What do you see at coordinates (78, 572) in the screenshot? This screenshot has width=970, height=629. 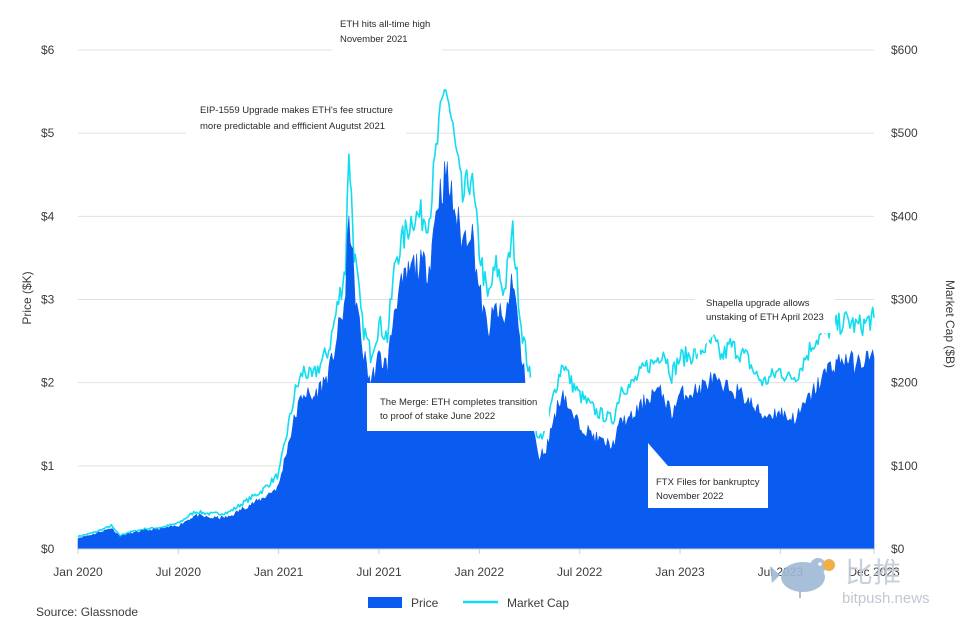 I see `x-tick-label-0: Jan 2020` at bounding box center [78, 572].